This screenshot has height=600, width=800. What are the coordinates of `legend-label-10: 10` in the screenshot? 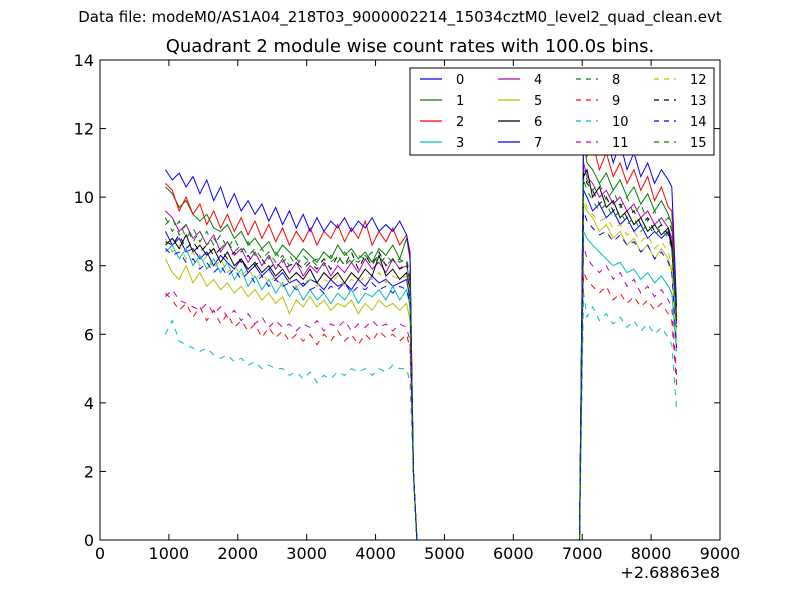 It's located at (620, 122).